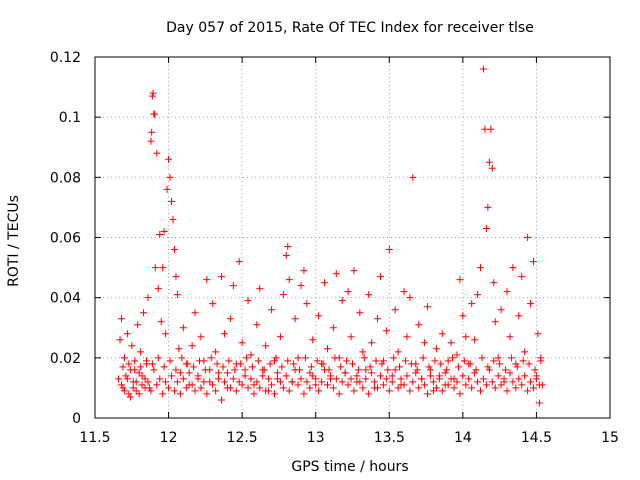  What do you see at coordinates (14, 241) in the screenshot?
I see `y-axis-label: ROTI / TECUs` at bounding box center [14, 241].